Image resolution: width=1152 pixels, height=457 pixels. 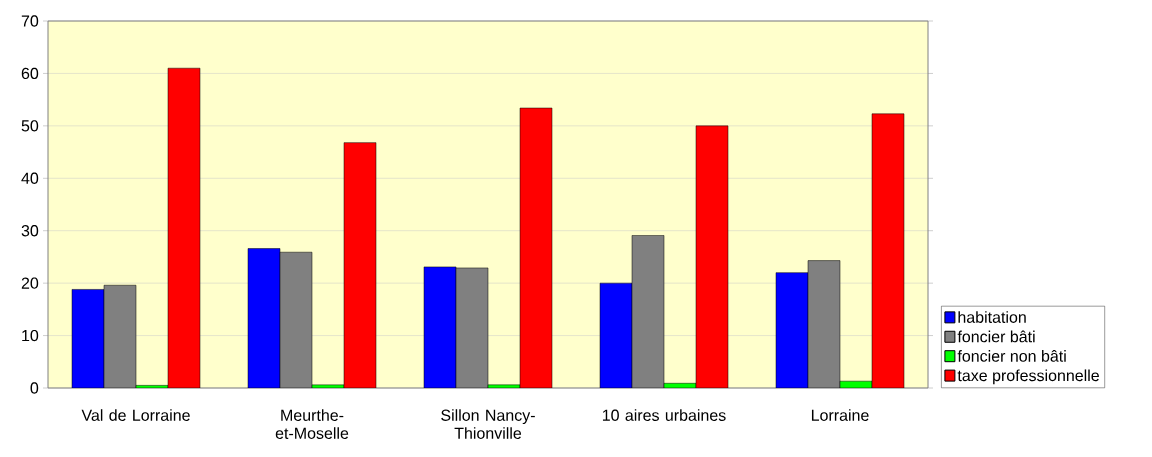 What do you see at coordinates (30, 283) in the screenshot?
I see `y-tick-label: 20` at bounding box center [30, 283].